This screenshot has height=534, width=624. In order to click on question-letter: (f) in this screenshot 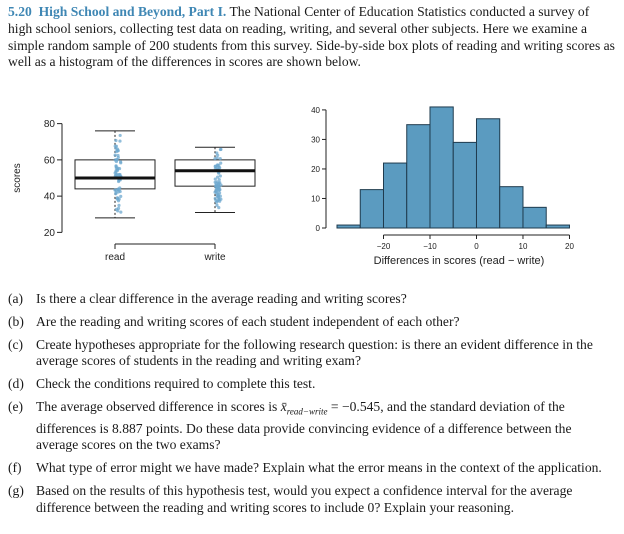, I will do `click(15, 468)`.